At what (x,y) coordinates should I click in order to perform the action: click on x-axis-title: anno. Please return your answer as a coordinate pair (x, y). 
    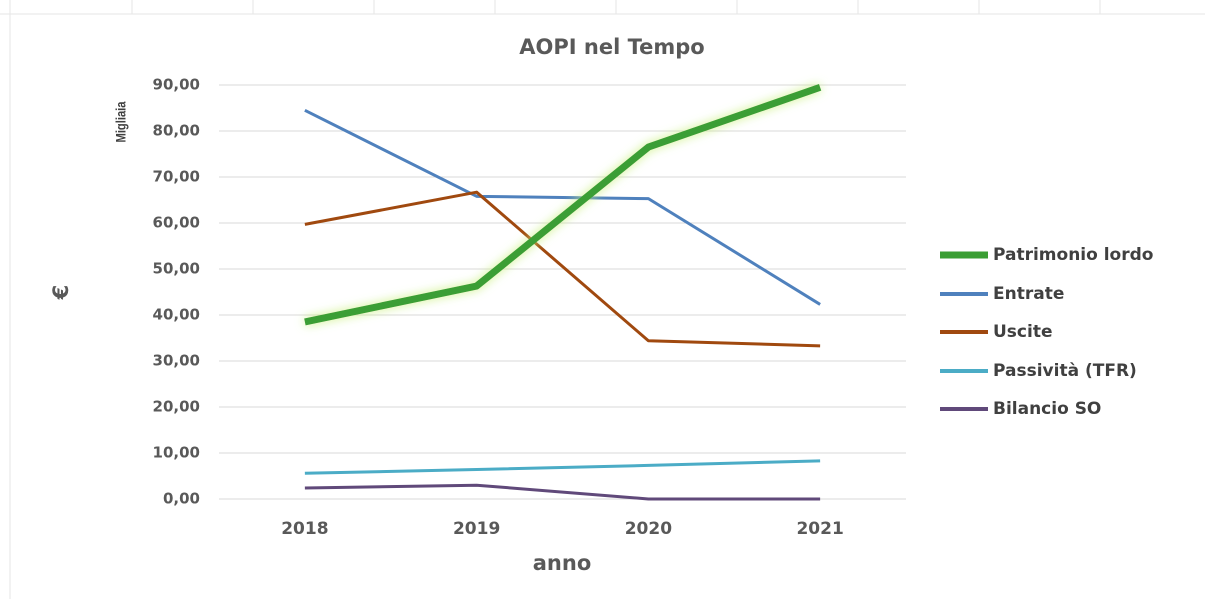
    Looking at the image, I should click on (562, 563).